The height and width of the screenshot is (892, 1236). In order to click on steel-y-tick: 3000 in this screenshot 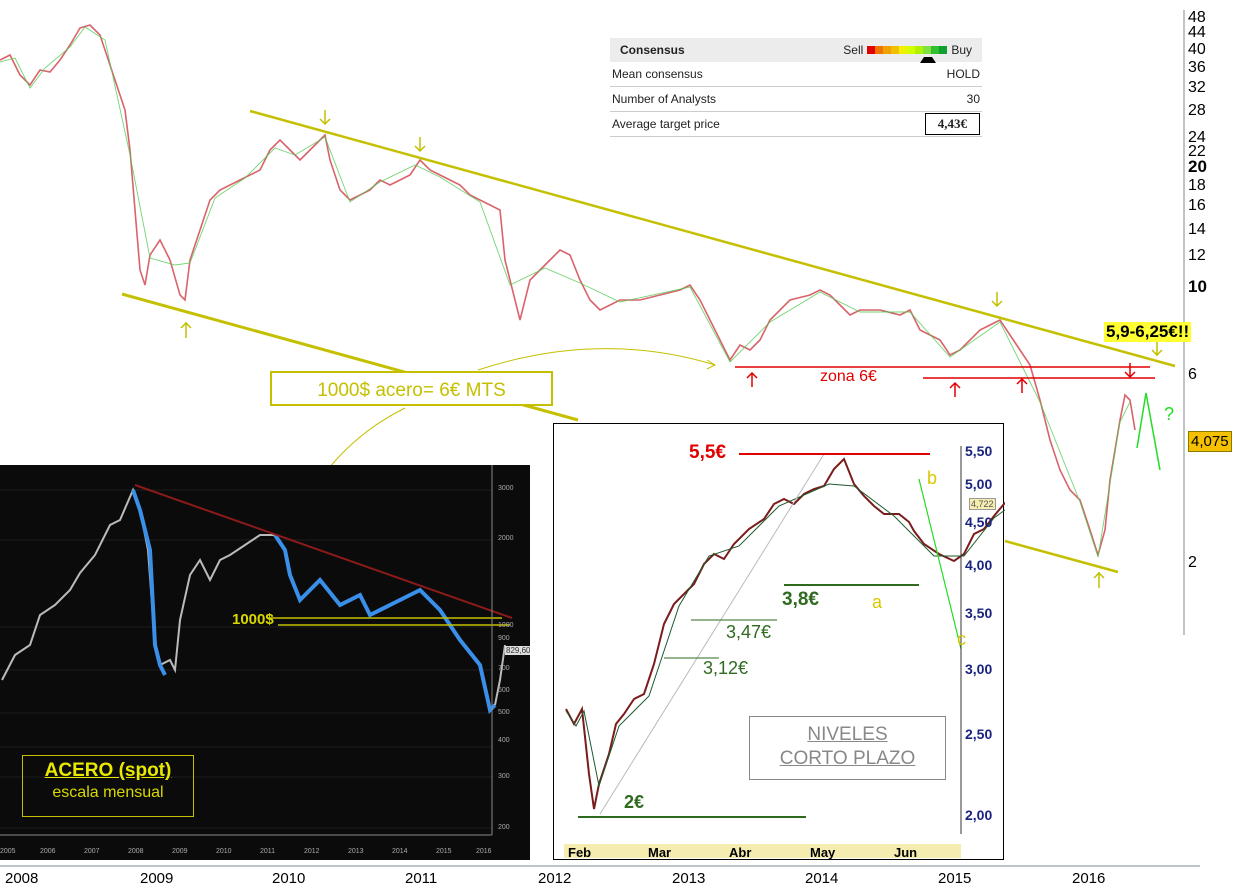, I will do `click(506, 488)`.